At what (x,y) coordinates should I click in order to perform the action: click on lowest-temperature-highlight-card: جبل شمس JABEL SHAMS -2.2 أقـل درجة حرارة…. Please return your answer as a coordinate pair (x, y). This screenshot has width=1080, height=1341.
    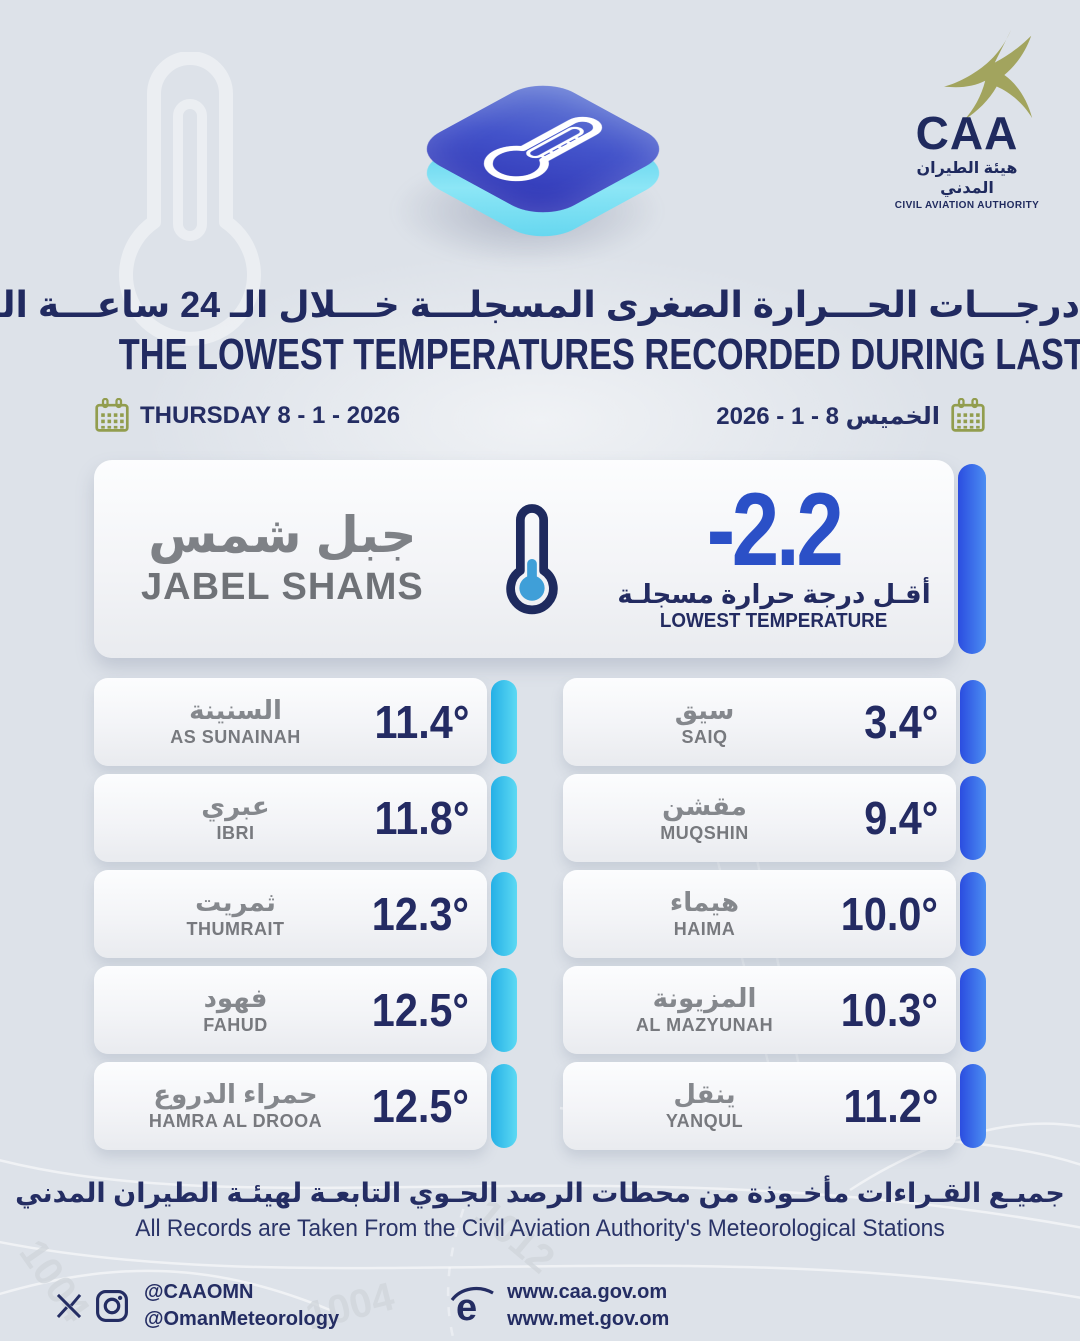
    Looking at the image, I should click on (540, 559).